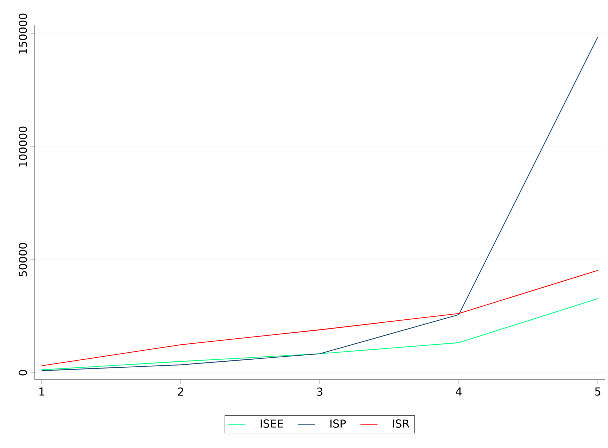  Describe the element at coordinates (42, 392) in the screenshot. I see `x-tick-label: 1` at that location.